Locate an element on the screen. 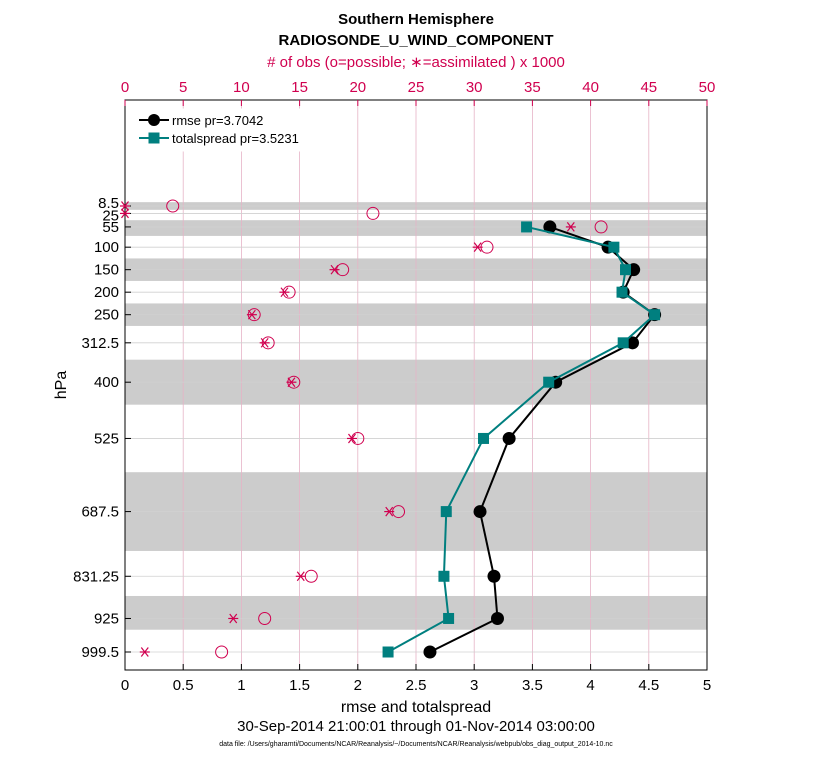 The height and width of the screenshot is (760, 830). top-tick-label: 45 is located at coordinates (648, 87).